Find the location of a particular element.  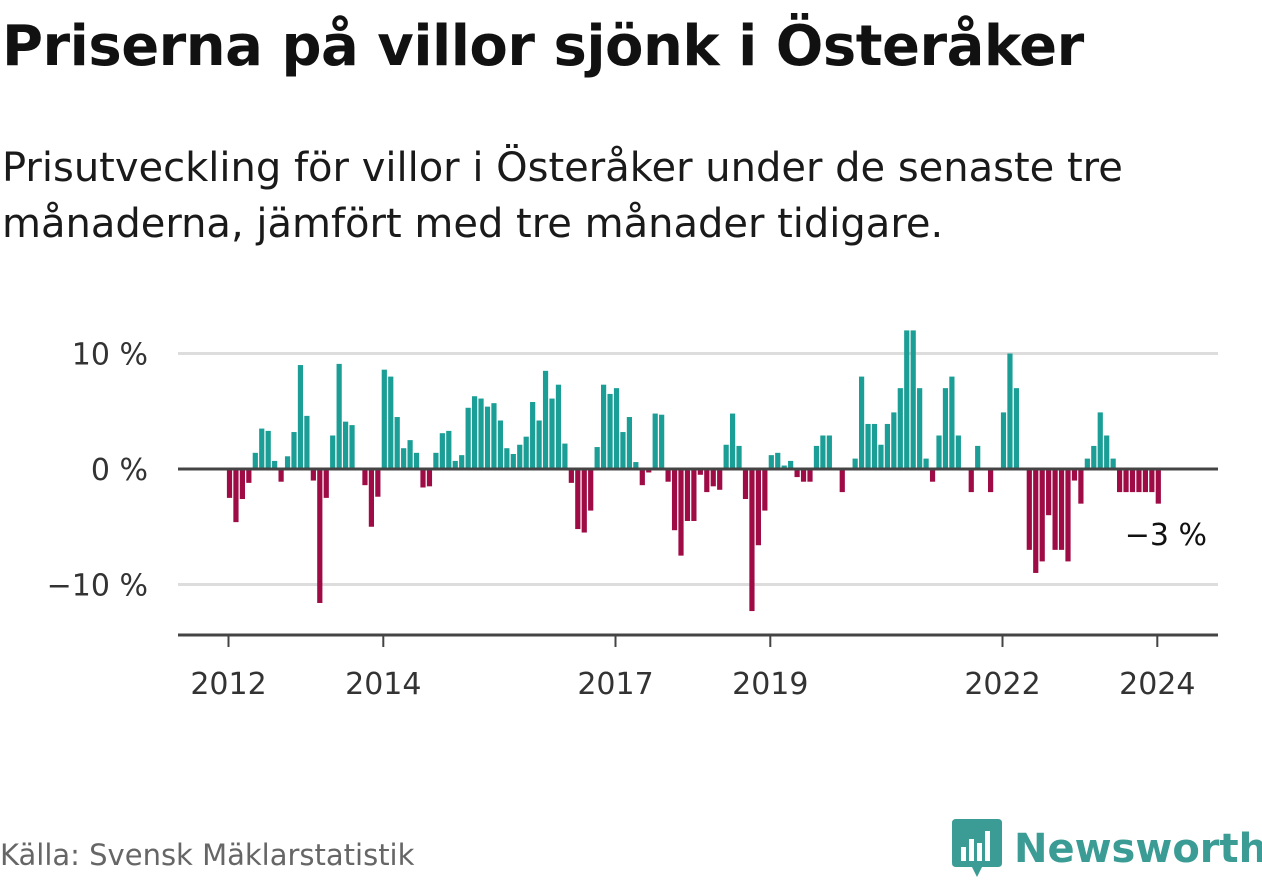

y-tick-label: −10 % is located at coordinates (97, 586).